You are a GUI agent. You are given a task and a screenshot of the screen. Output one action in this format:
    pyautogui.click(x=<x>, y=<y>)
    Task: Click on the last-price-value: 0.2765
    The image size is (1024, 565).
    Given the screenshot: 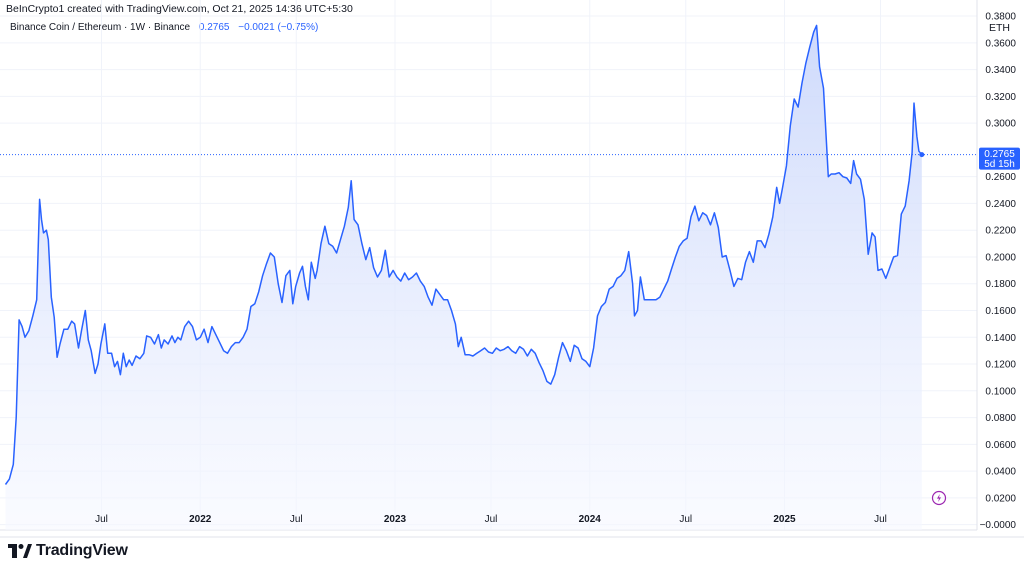 What is the action you would take?
    pyautogui.click(x=214, y=27)
    